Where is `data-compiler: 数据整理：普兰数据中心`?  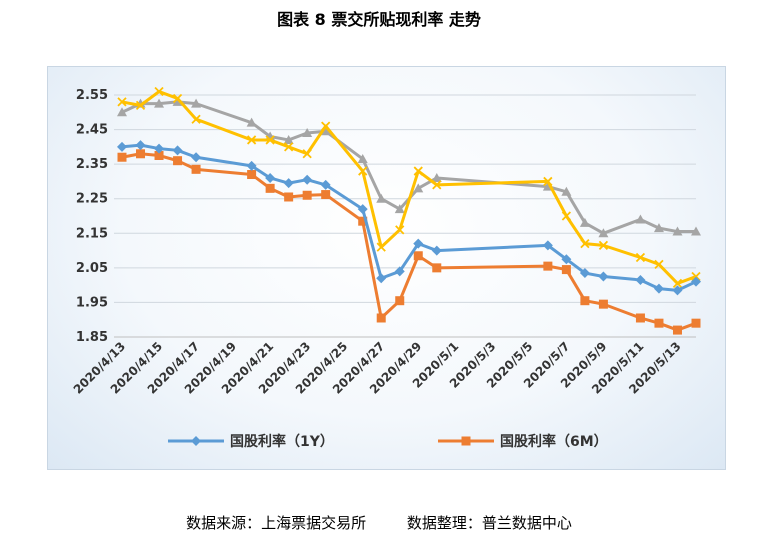 data-compiler: 数据整理：普兰数据中心 is located at coordinates (489, 523).